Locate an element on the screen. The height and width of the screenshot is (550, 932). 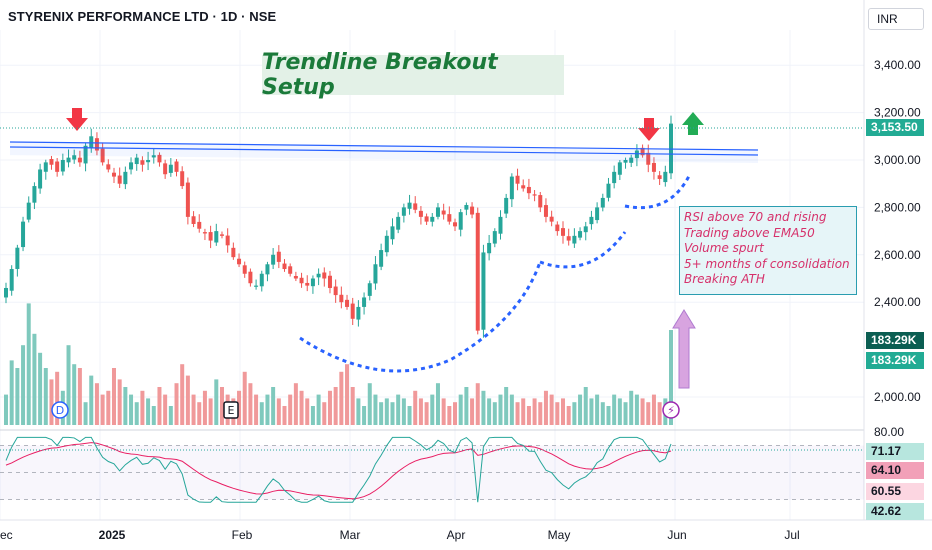
breakout-curve is located at coordinates (658, 191).